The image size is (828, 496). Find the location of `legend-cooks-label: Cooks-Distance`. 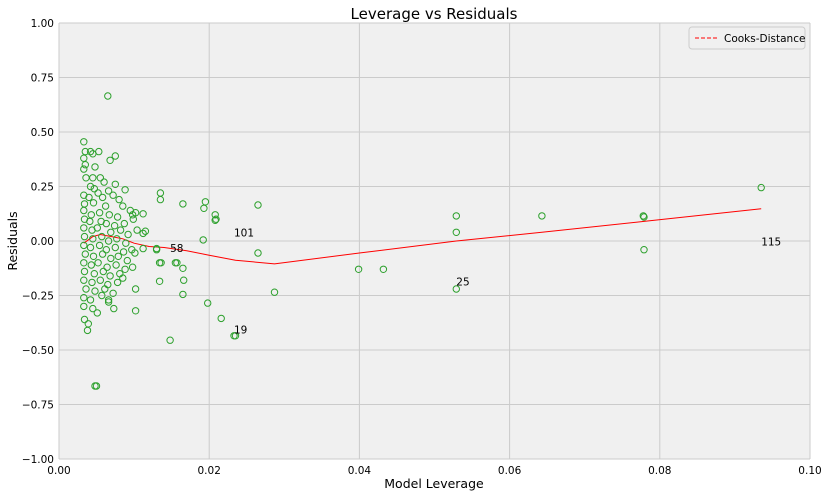

legend-cooks-label: Cooks-Distance is located at coordinates (764, 39).